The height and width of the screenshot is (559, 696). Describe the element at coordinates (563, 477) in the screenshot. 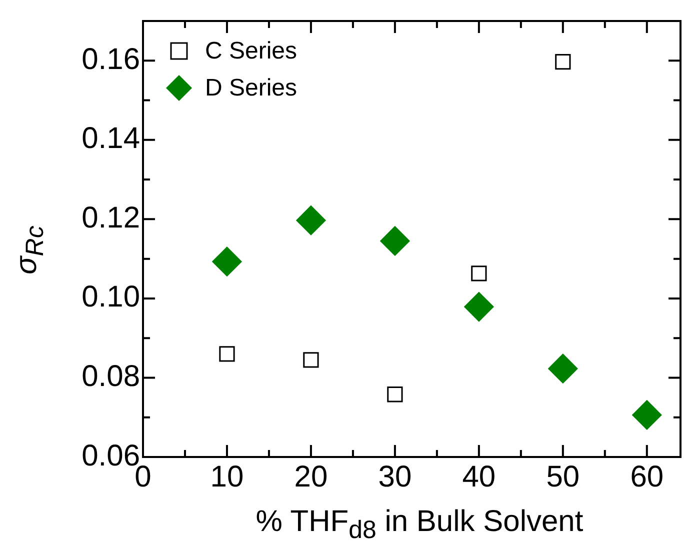

I see `x-tick-label: 50` at that location.